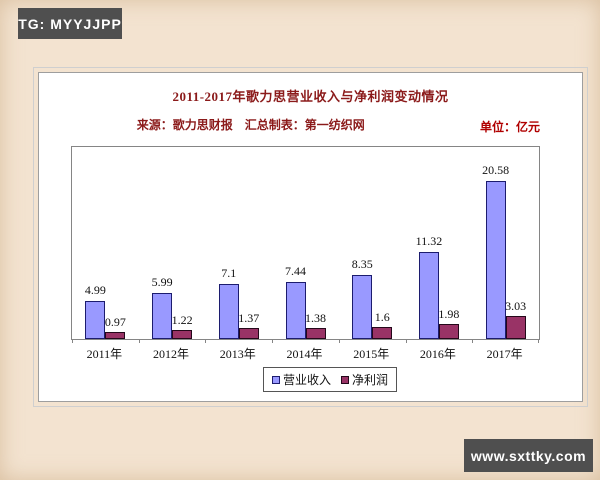  What do you see at coordinates (504, 354) in the screenshot?
I see `x-axis-label: 2017年` at bounding box center [504, 354].